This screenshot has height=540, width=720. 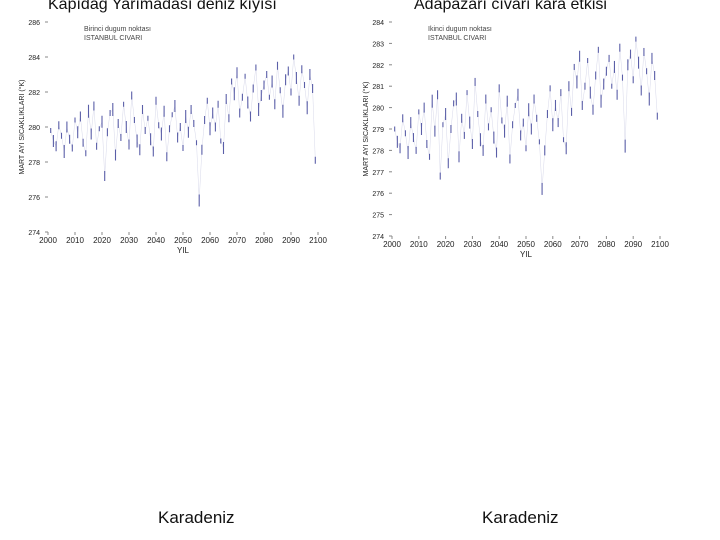 What do you see at coordinates (460, 29) in the screenshot?
I see `legend-entry: Ikinci dugum noktası` at bounding box center [460, 29].